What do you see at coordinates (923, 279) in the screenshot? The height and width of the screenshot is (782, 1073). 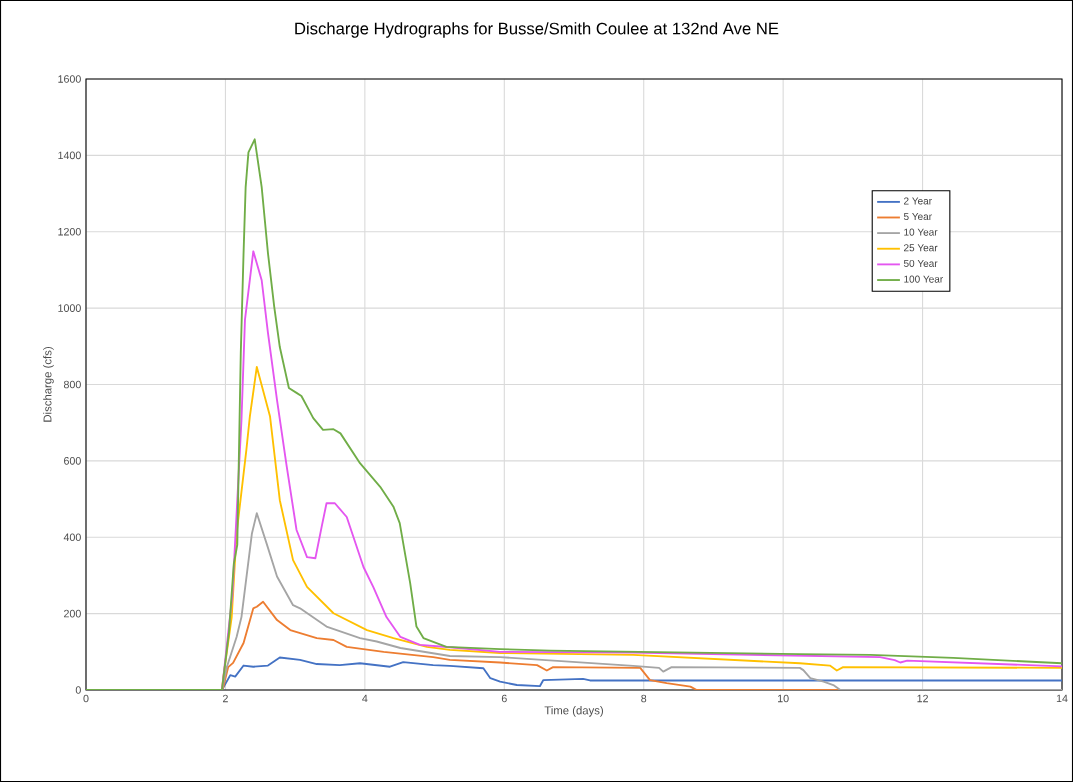 I see `legend-label: 100 Year` at bounding box center [923, 279].